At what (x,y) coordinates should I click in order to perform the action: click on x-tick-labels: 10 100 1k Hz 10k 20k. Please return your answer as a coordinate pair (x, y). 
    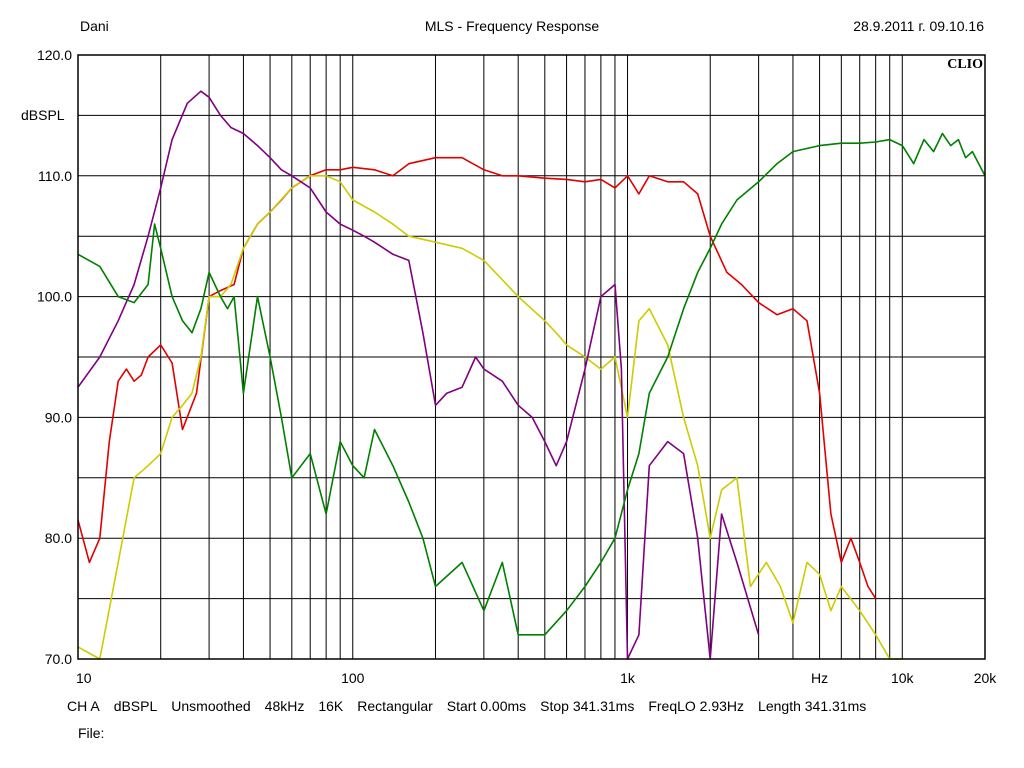
    Looking at the image, I should click on (536, 678).